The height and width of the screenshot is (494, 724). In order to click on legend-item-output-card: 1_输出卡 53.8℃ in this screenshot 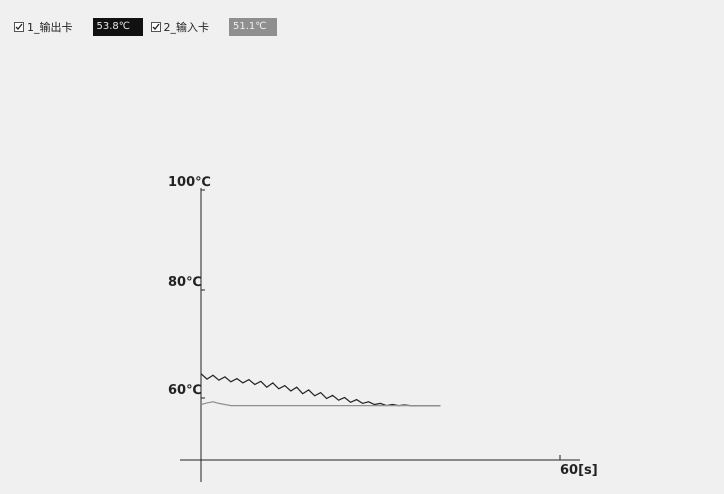, I will do `click(78, 27)`.